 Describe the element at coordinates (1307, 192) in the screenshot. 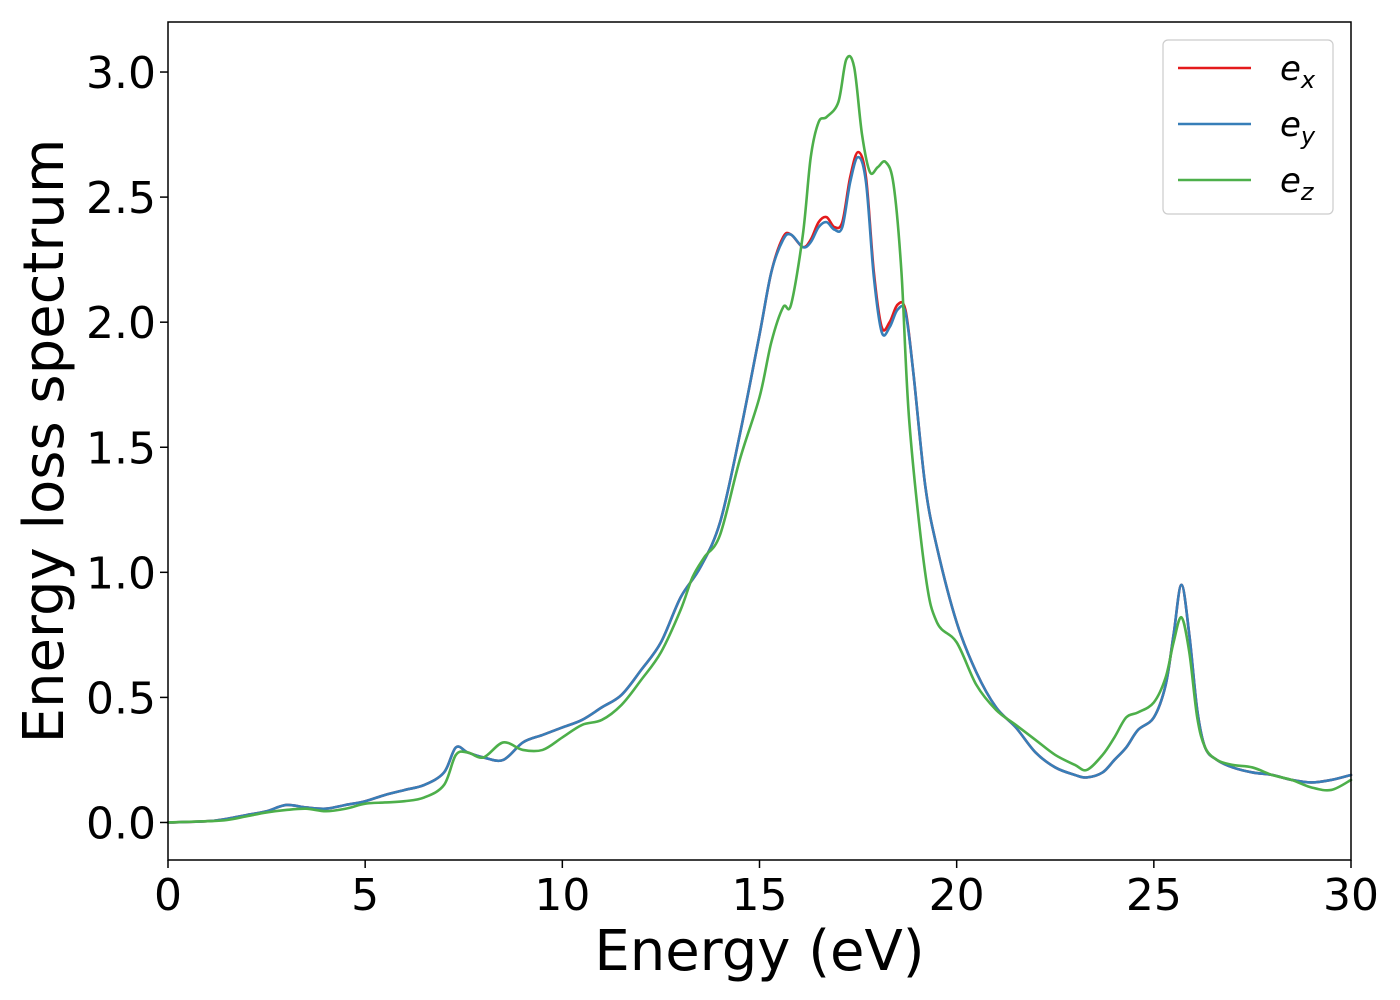

I see `legend-label-subscript: z` at that location.